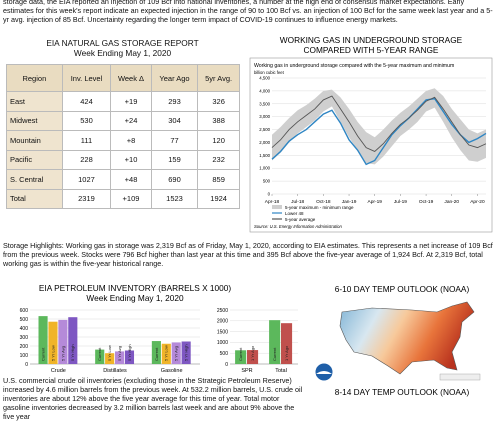  What do you see at coordinates (86, 78) in the screenshot?
I see `header-cell: Inv. Level` at bounding box center [86, 78].